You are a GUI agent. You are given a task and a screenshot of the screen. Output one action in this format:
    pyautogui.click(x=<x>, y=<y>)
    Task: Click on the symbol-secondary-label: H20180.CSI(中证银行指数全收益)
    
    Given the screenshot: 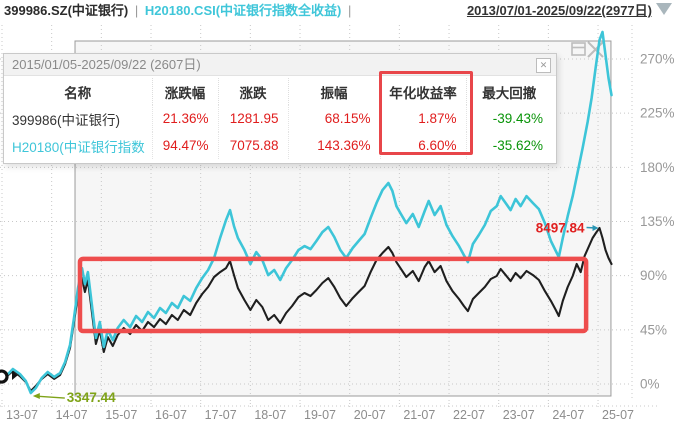 What is the action you would take?
    pyautogui.click(x=243, y=10)
    